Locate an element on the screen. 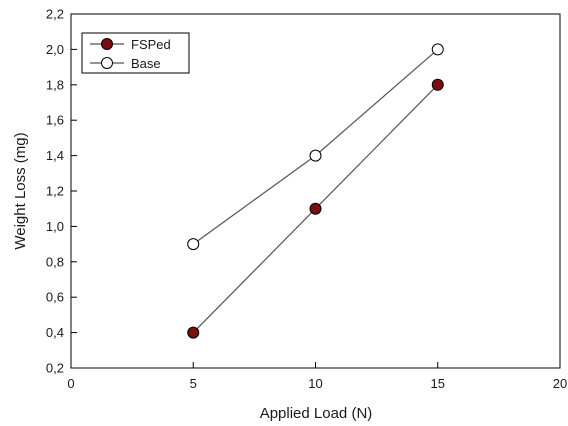 This screenshot has height=426, width=568. x-tick-label: 20 is located at coordinates (560, 383).